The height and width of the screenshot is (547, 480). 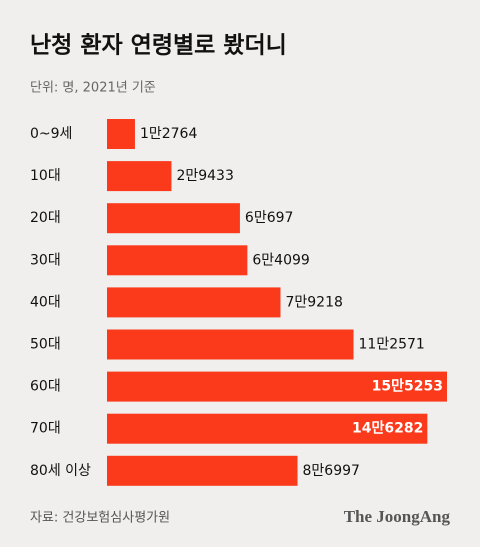 I want to click on value-label: 1만2764, so click(x=169, y=134).